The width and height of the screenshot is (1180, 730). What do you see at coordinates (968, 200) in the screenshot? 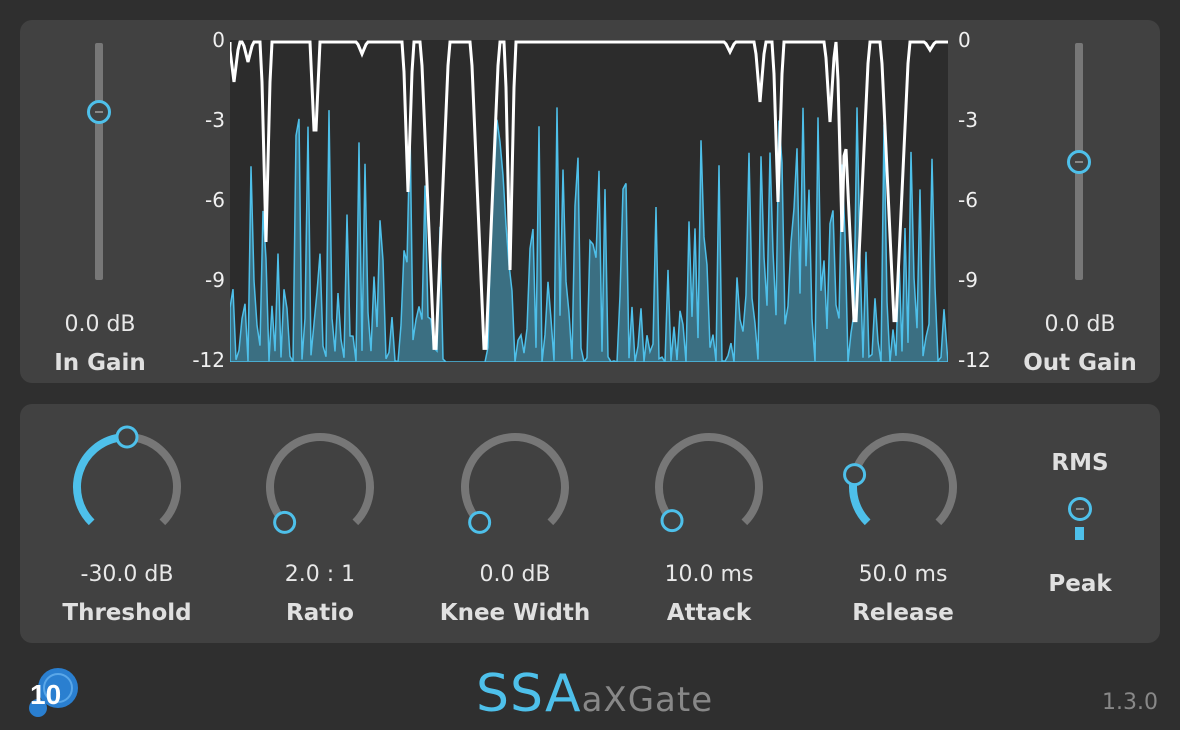
I see `right-scale-tick: -6` at bounding box center [968, 200].